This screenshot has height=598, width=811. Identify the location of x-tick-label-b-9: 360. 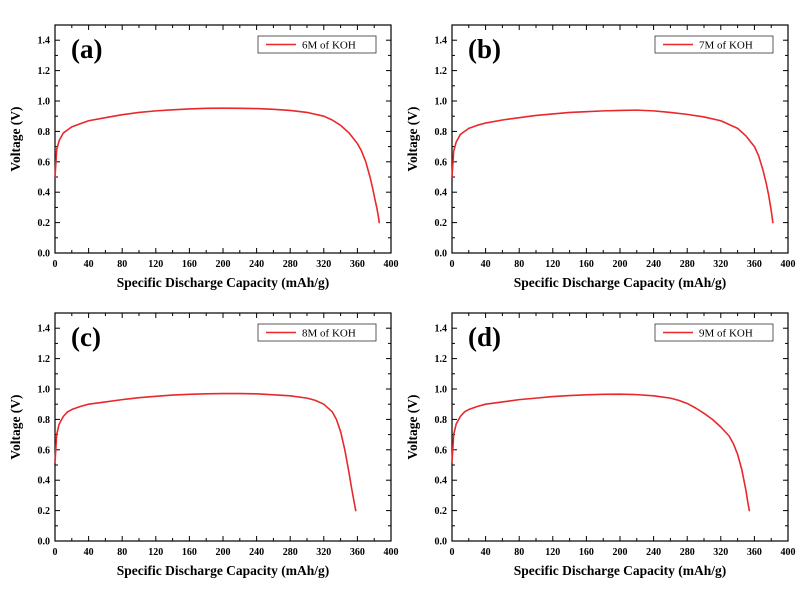
(754, 264).